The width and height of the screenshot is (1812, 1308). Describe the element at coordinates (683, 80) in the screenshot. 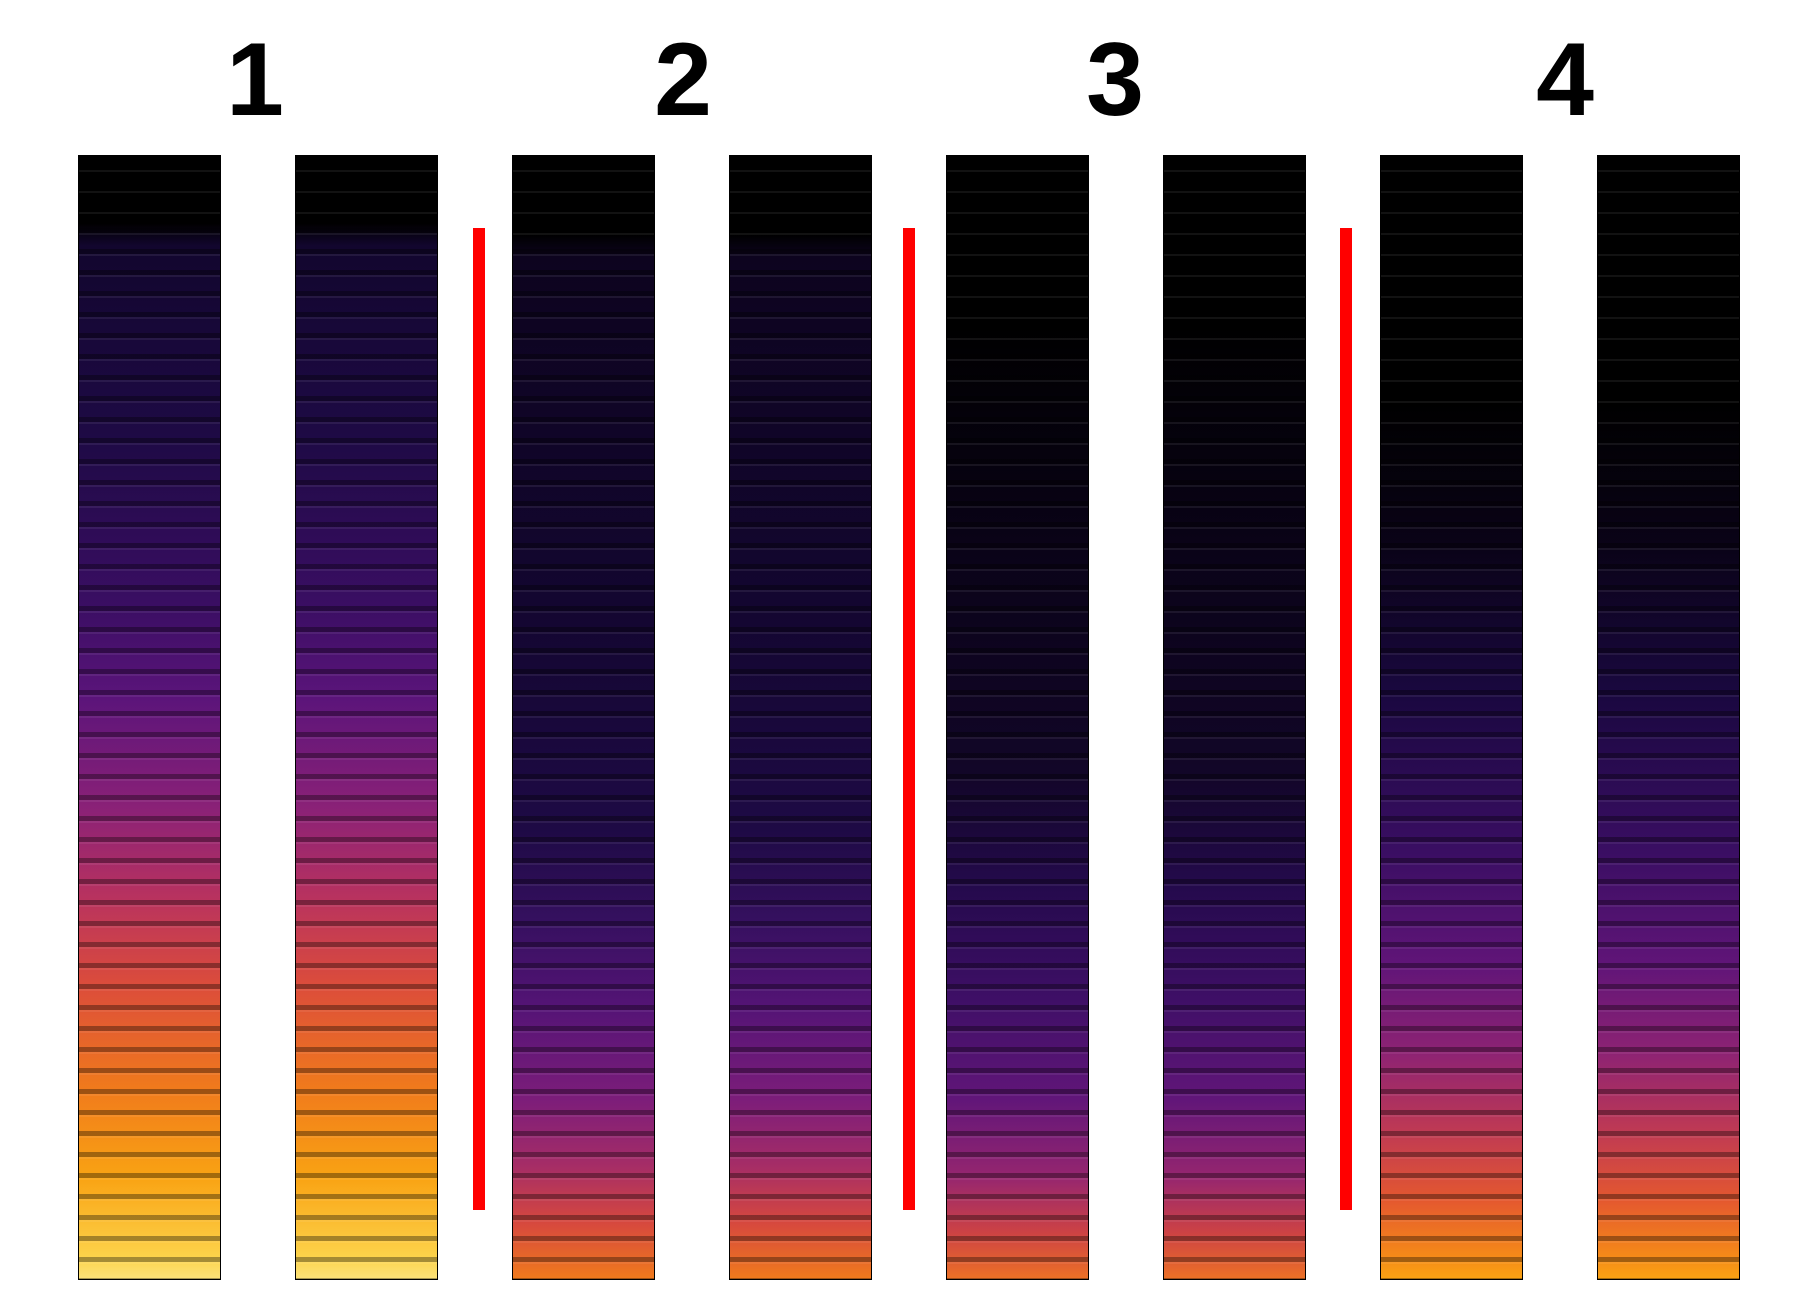

I see `group-label: 2` at that location.